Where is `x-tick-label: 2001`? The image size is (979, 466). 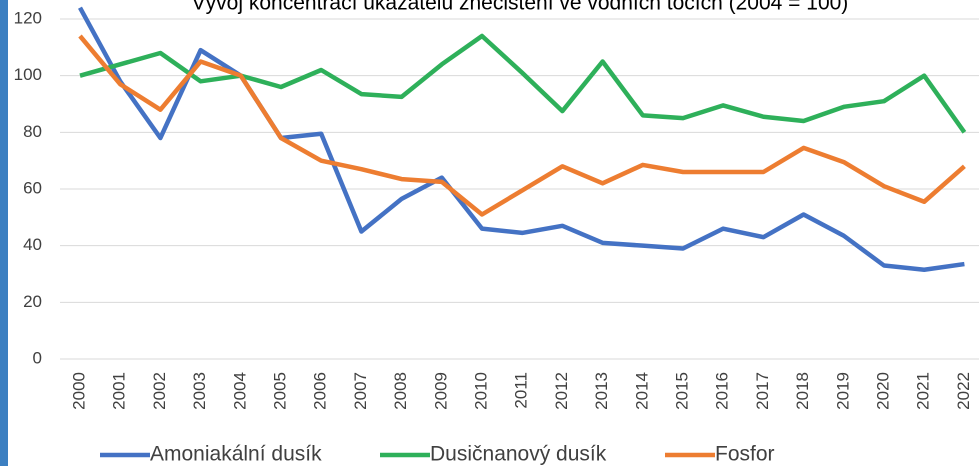 x-tick-label: 2001 is located at coordinates (119, 391).